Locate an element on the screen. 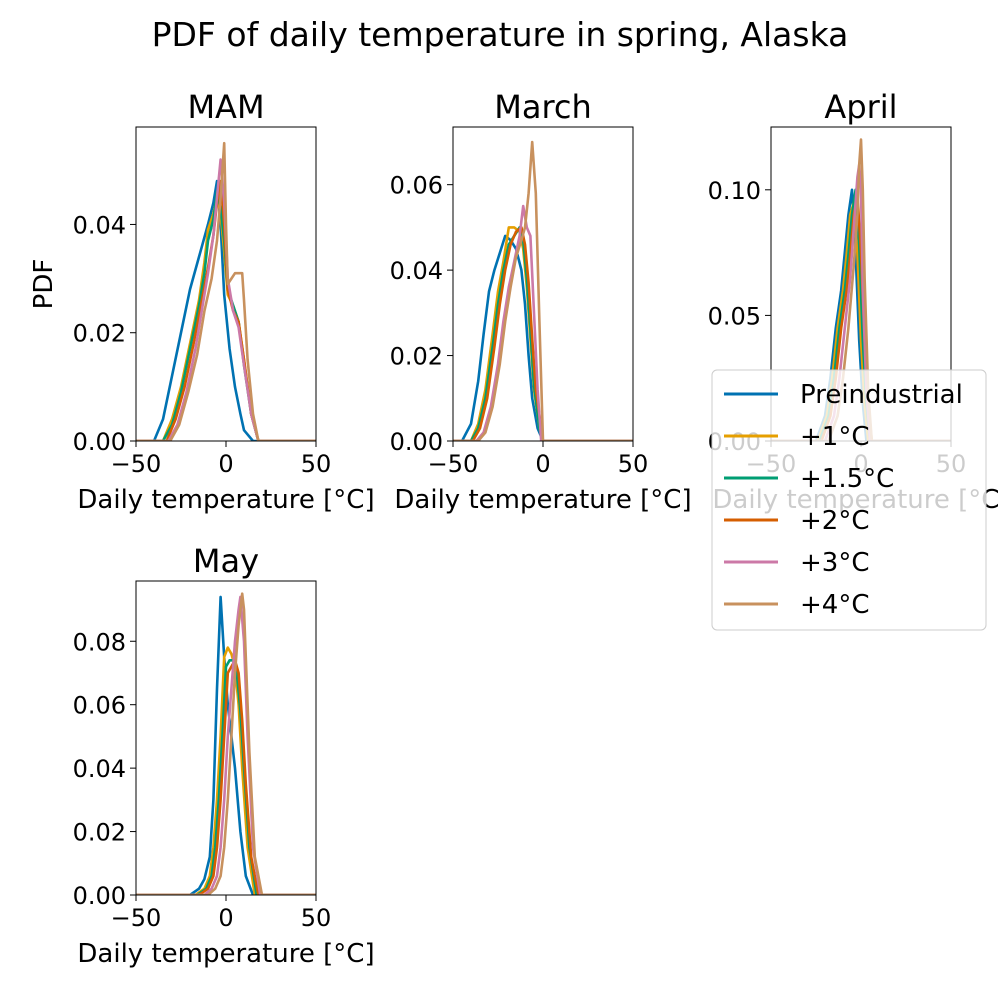  march-xtick-label: 0 is located at coordinates (542, 464).